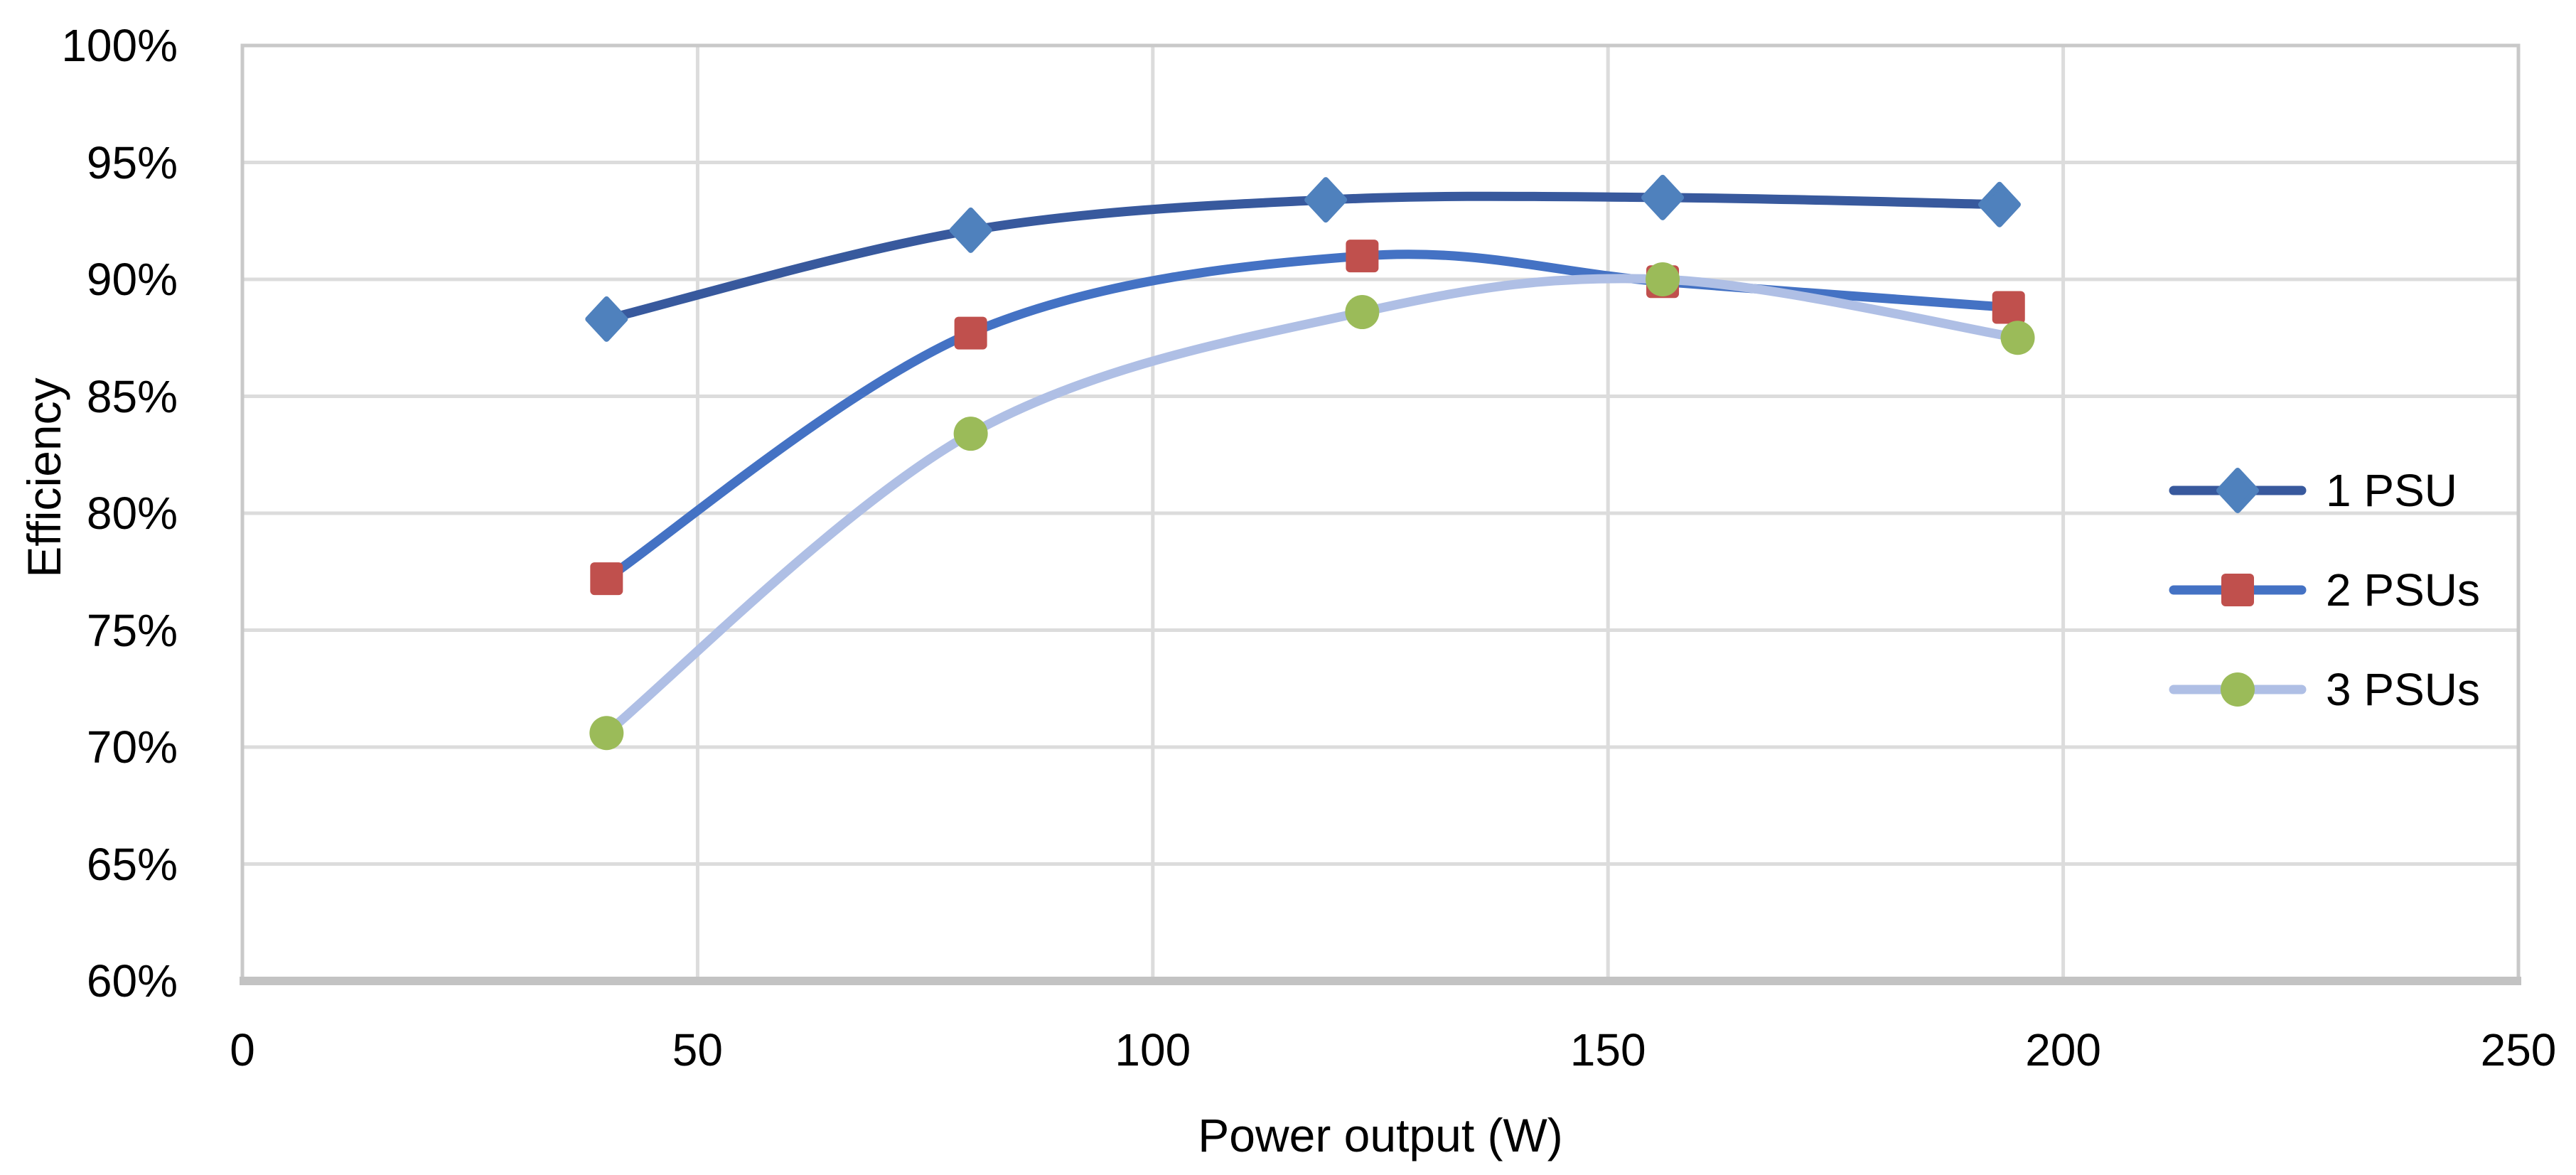 The height and width of the screenshot is (1175, 2576). I want to click on y-tick-label: 70%, so click(132, 747).